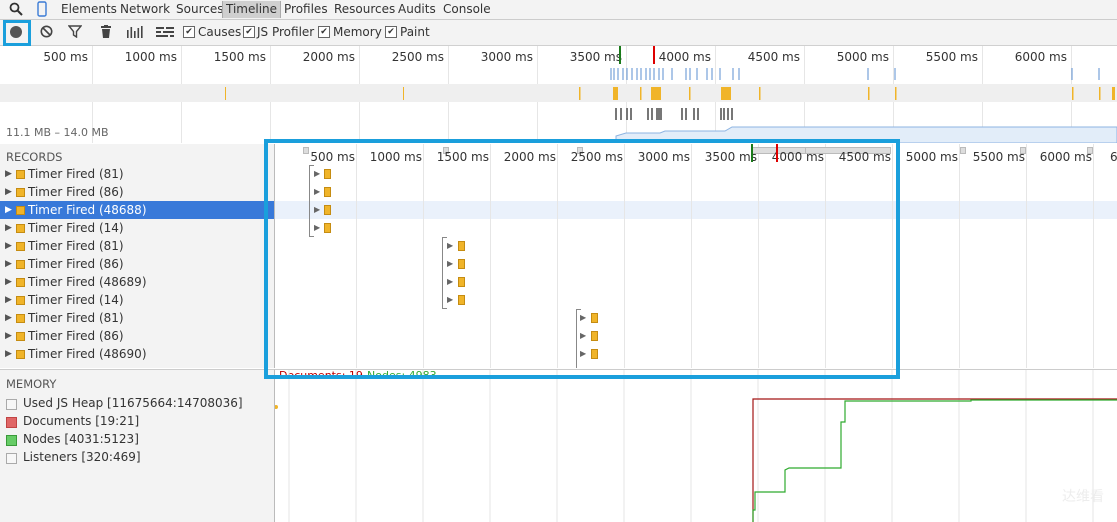 Image resolution: width=1117 pixels, height=522 pixels. Describe the element at coordinates (76, 318) in the screenshot. I see `record-label: Timer Fired (81)` at that location.